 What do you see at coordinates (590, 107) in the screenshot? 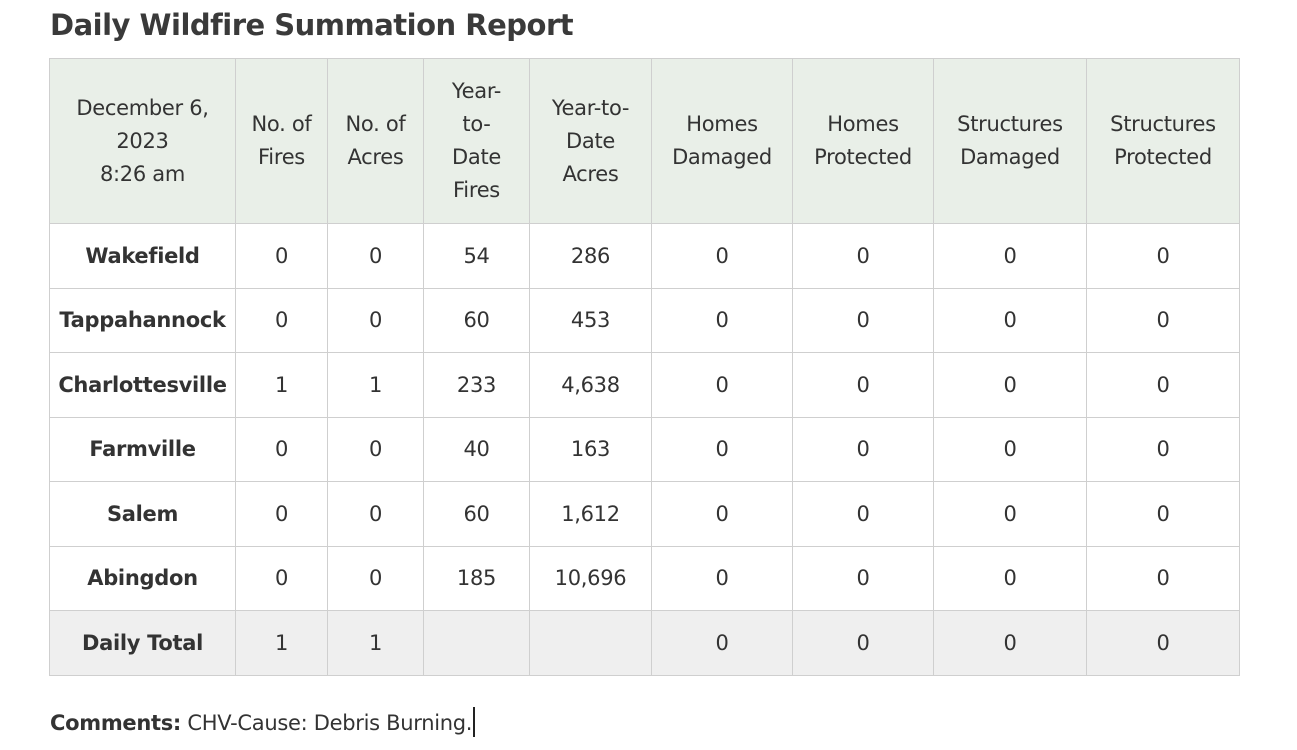
I see `header-line: Year-to-` at bounding box center [590, 107].